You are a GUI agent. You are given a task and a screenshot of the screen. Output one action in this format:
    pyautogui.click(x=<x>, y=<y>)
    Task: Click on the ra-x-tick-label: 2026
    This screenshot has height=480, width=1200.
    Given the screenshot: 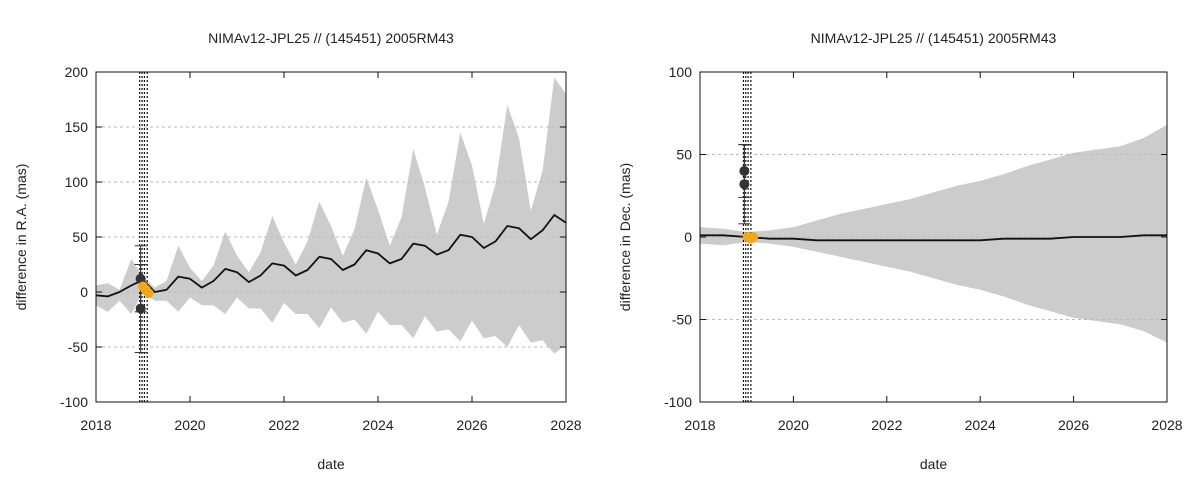 What is the action you would take?
    pyautogui.click(x=471, y=425)
    